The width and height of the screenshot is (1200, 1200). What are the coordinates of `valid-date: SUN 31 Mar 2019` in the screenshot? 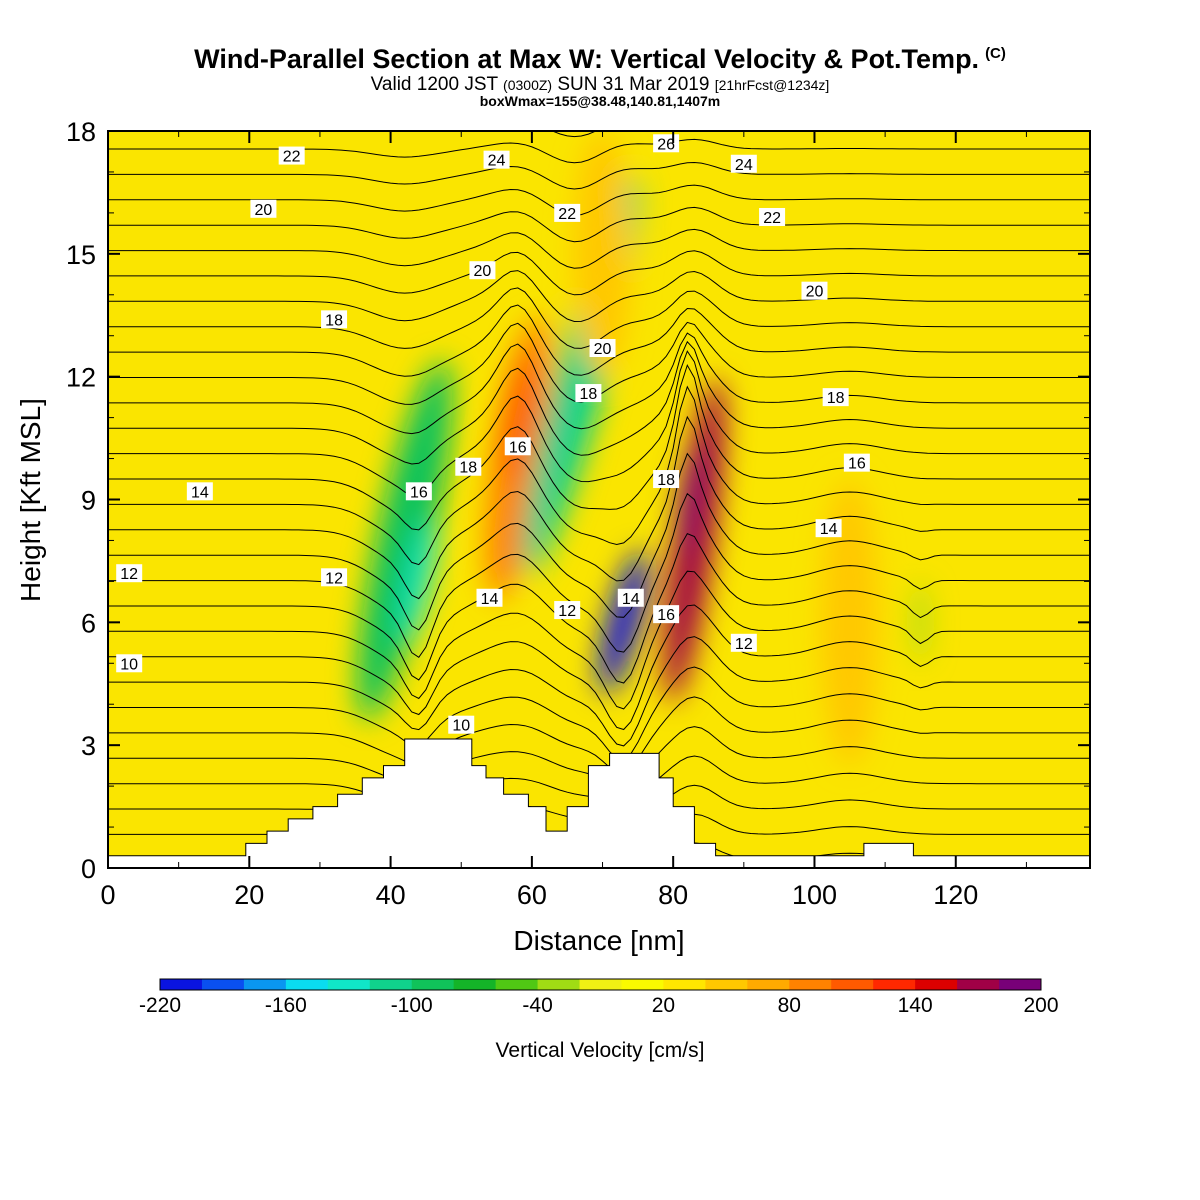 It's located at (633, 84).